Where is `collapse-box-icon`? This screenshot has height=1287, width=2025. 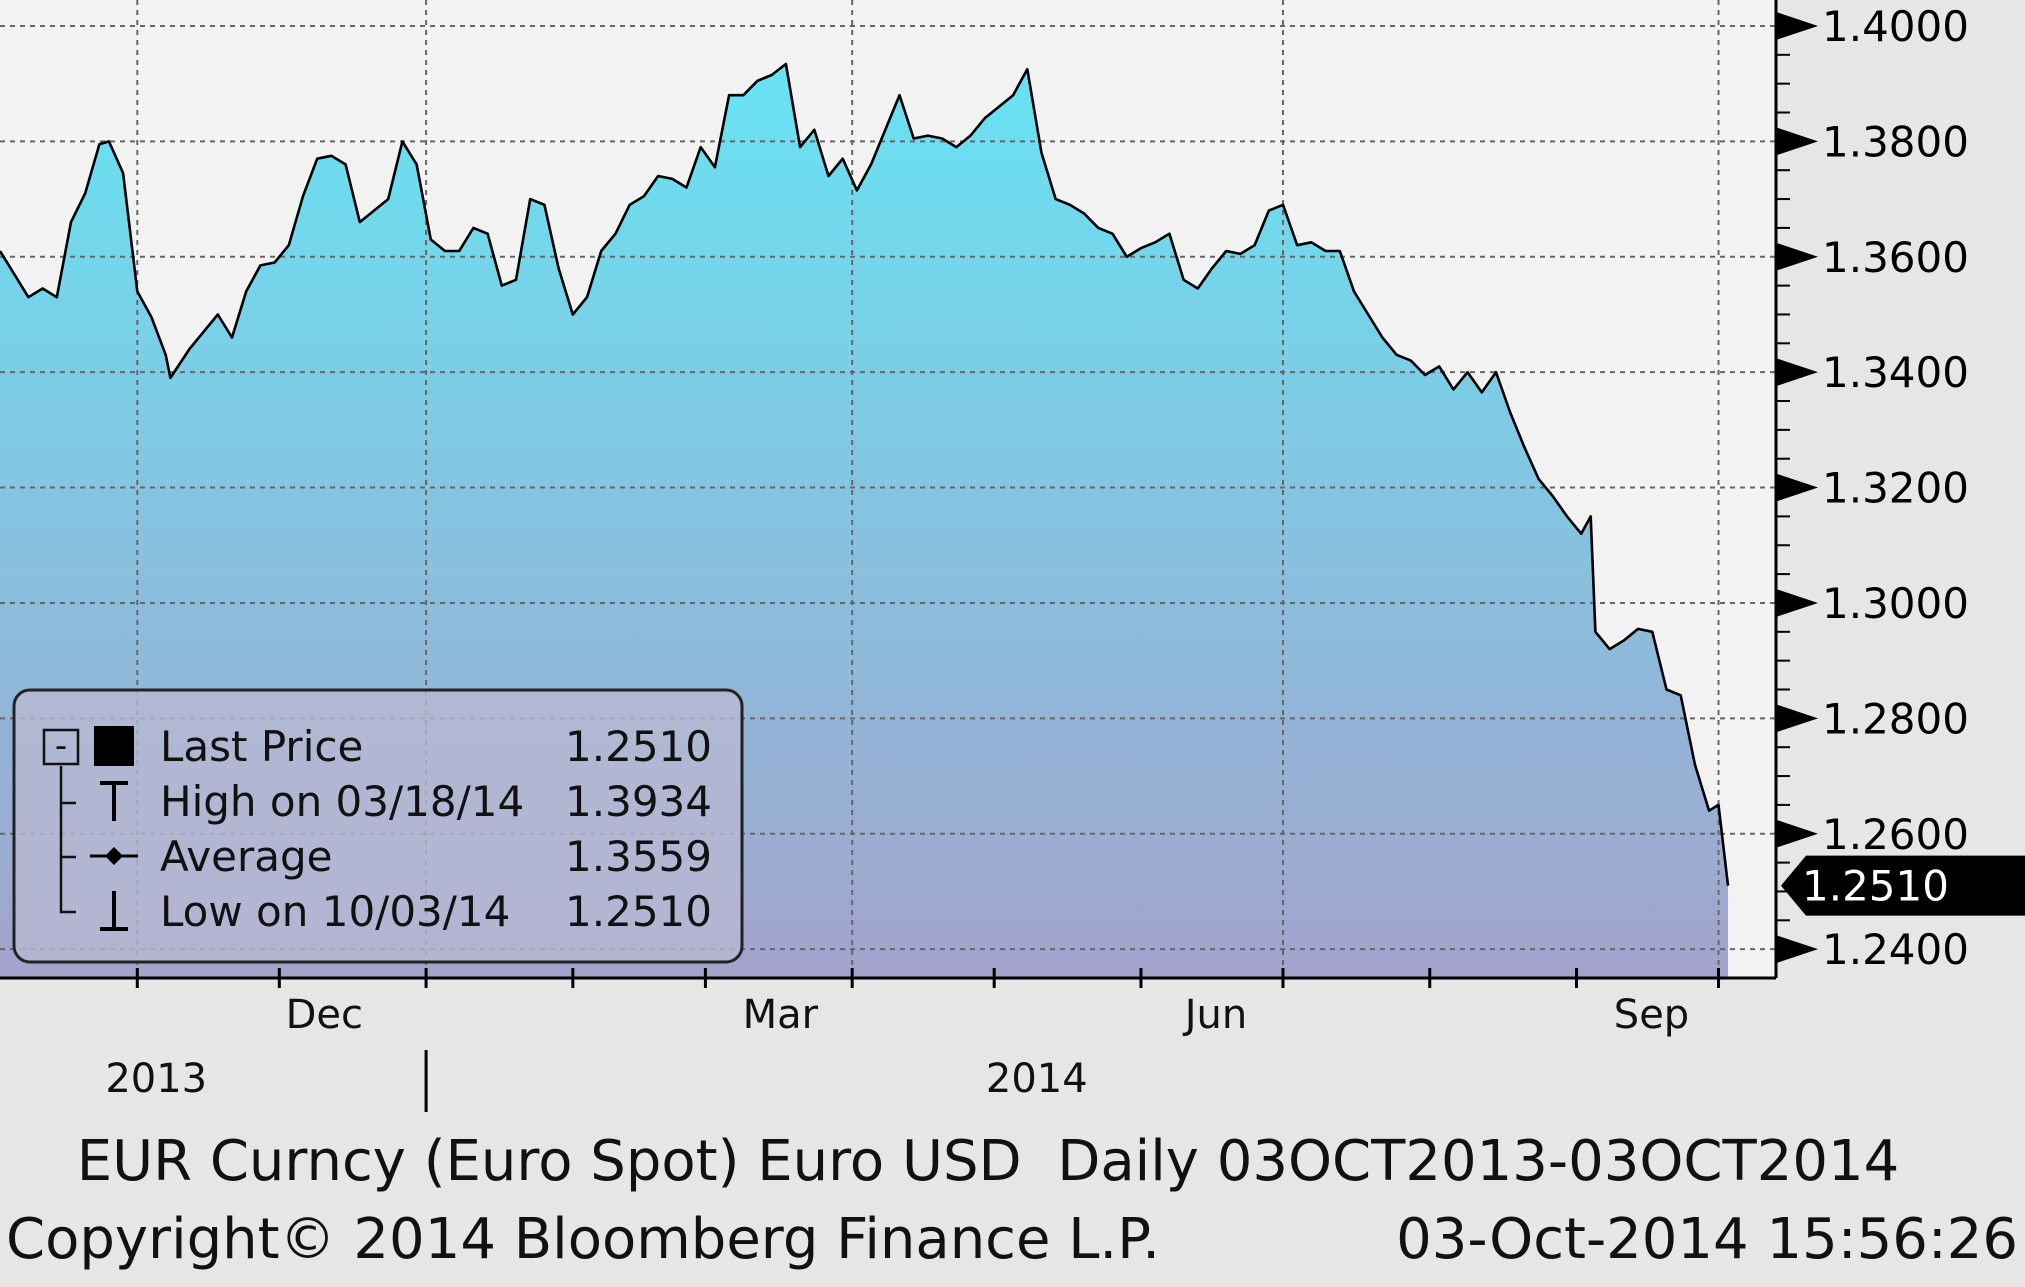
collapse-box-icon is located at coordinates (61, 747).